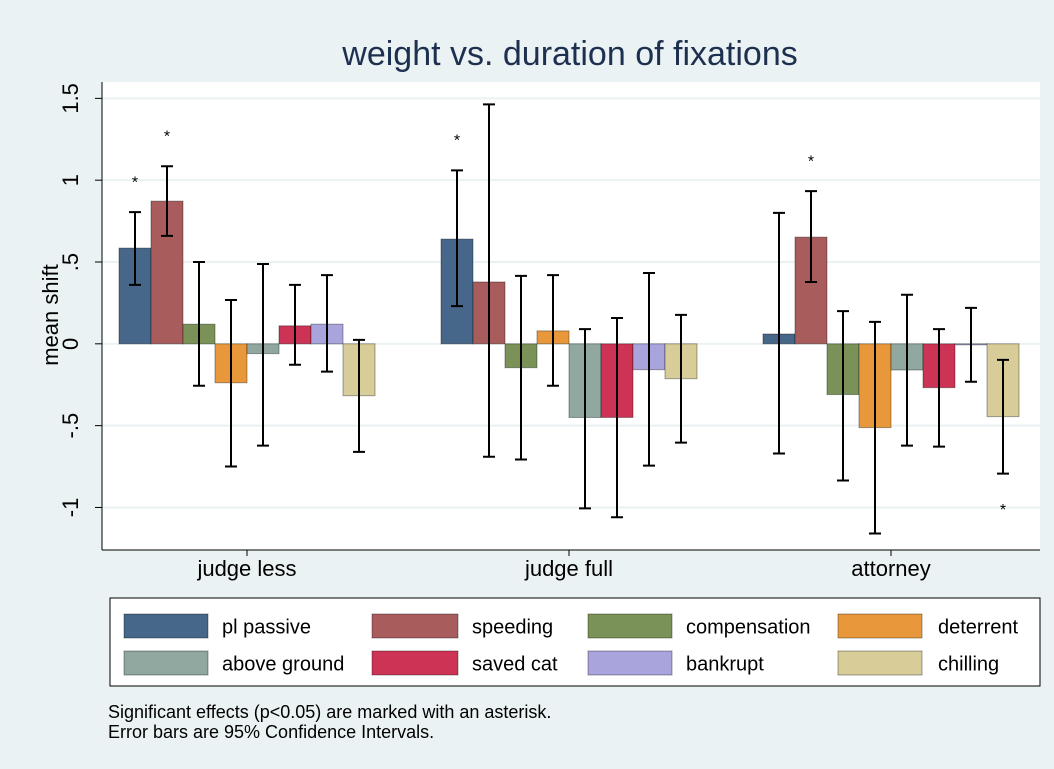  What do you see at coordinates (70, 180) in the screenshot?
I see `y-tick-label: 1` at bounding box center [70, 180].